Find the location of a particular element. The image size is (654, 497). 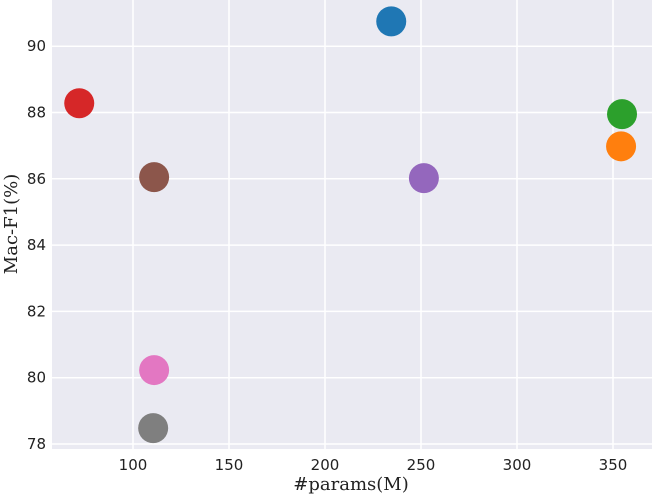

y-axis-label: Mac-F1(%) is located at coordinates (11, 224).